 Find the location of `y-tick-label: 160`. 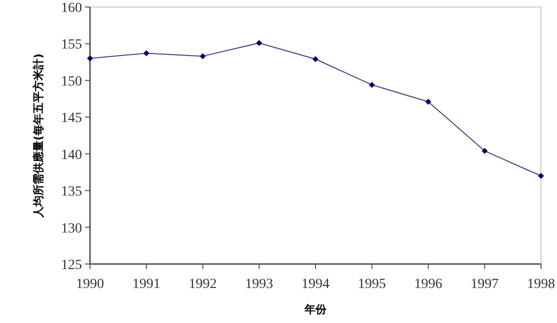

y-tick-label: 160 is located at coordinates (71, 8).